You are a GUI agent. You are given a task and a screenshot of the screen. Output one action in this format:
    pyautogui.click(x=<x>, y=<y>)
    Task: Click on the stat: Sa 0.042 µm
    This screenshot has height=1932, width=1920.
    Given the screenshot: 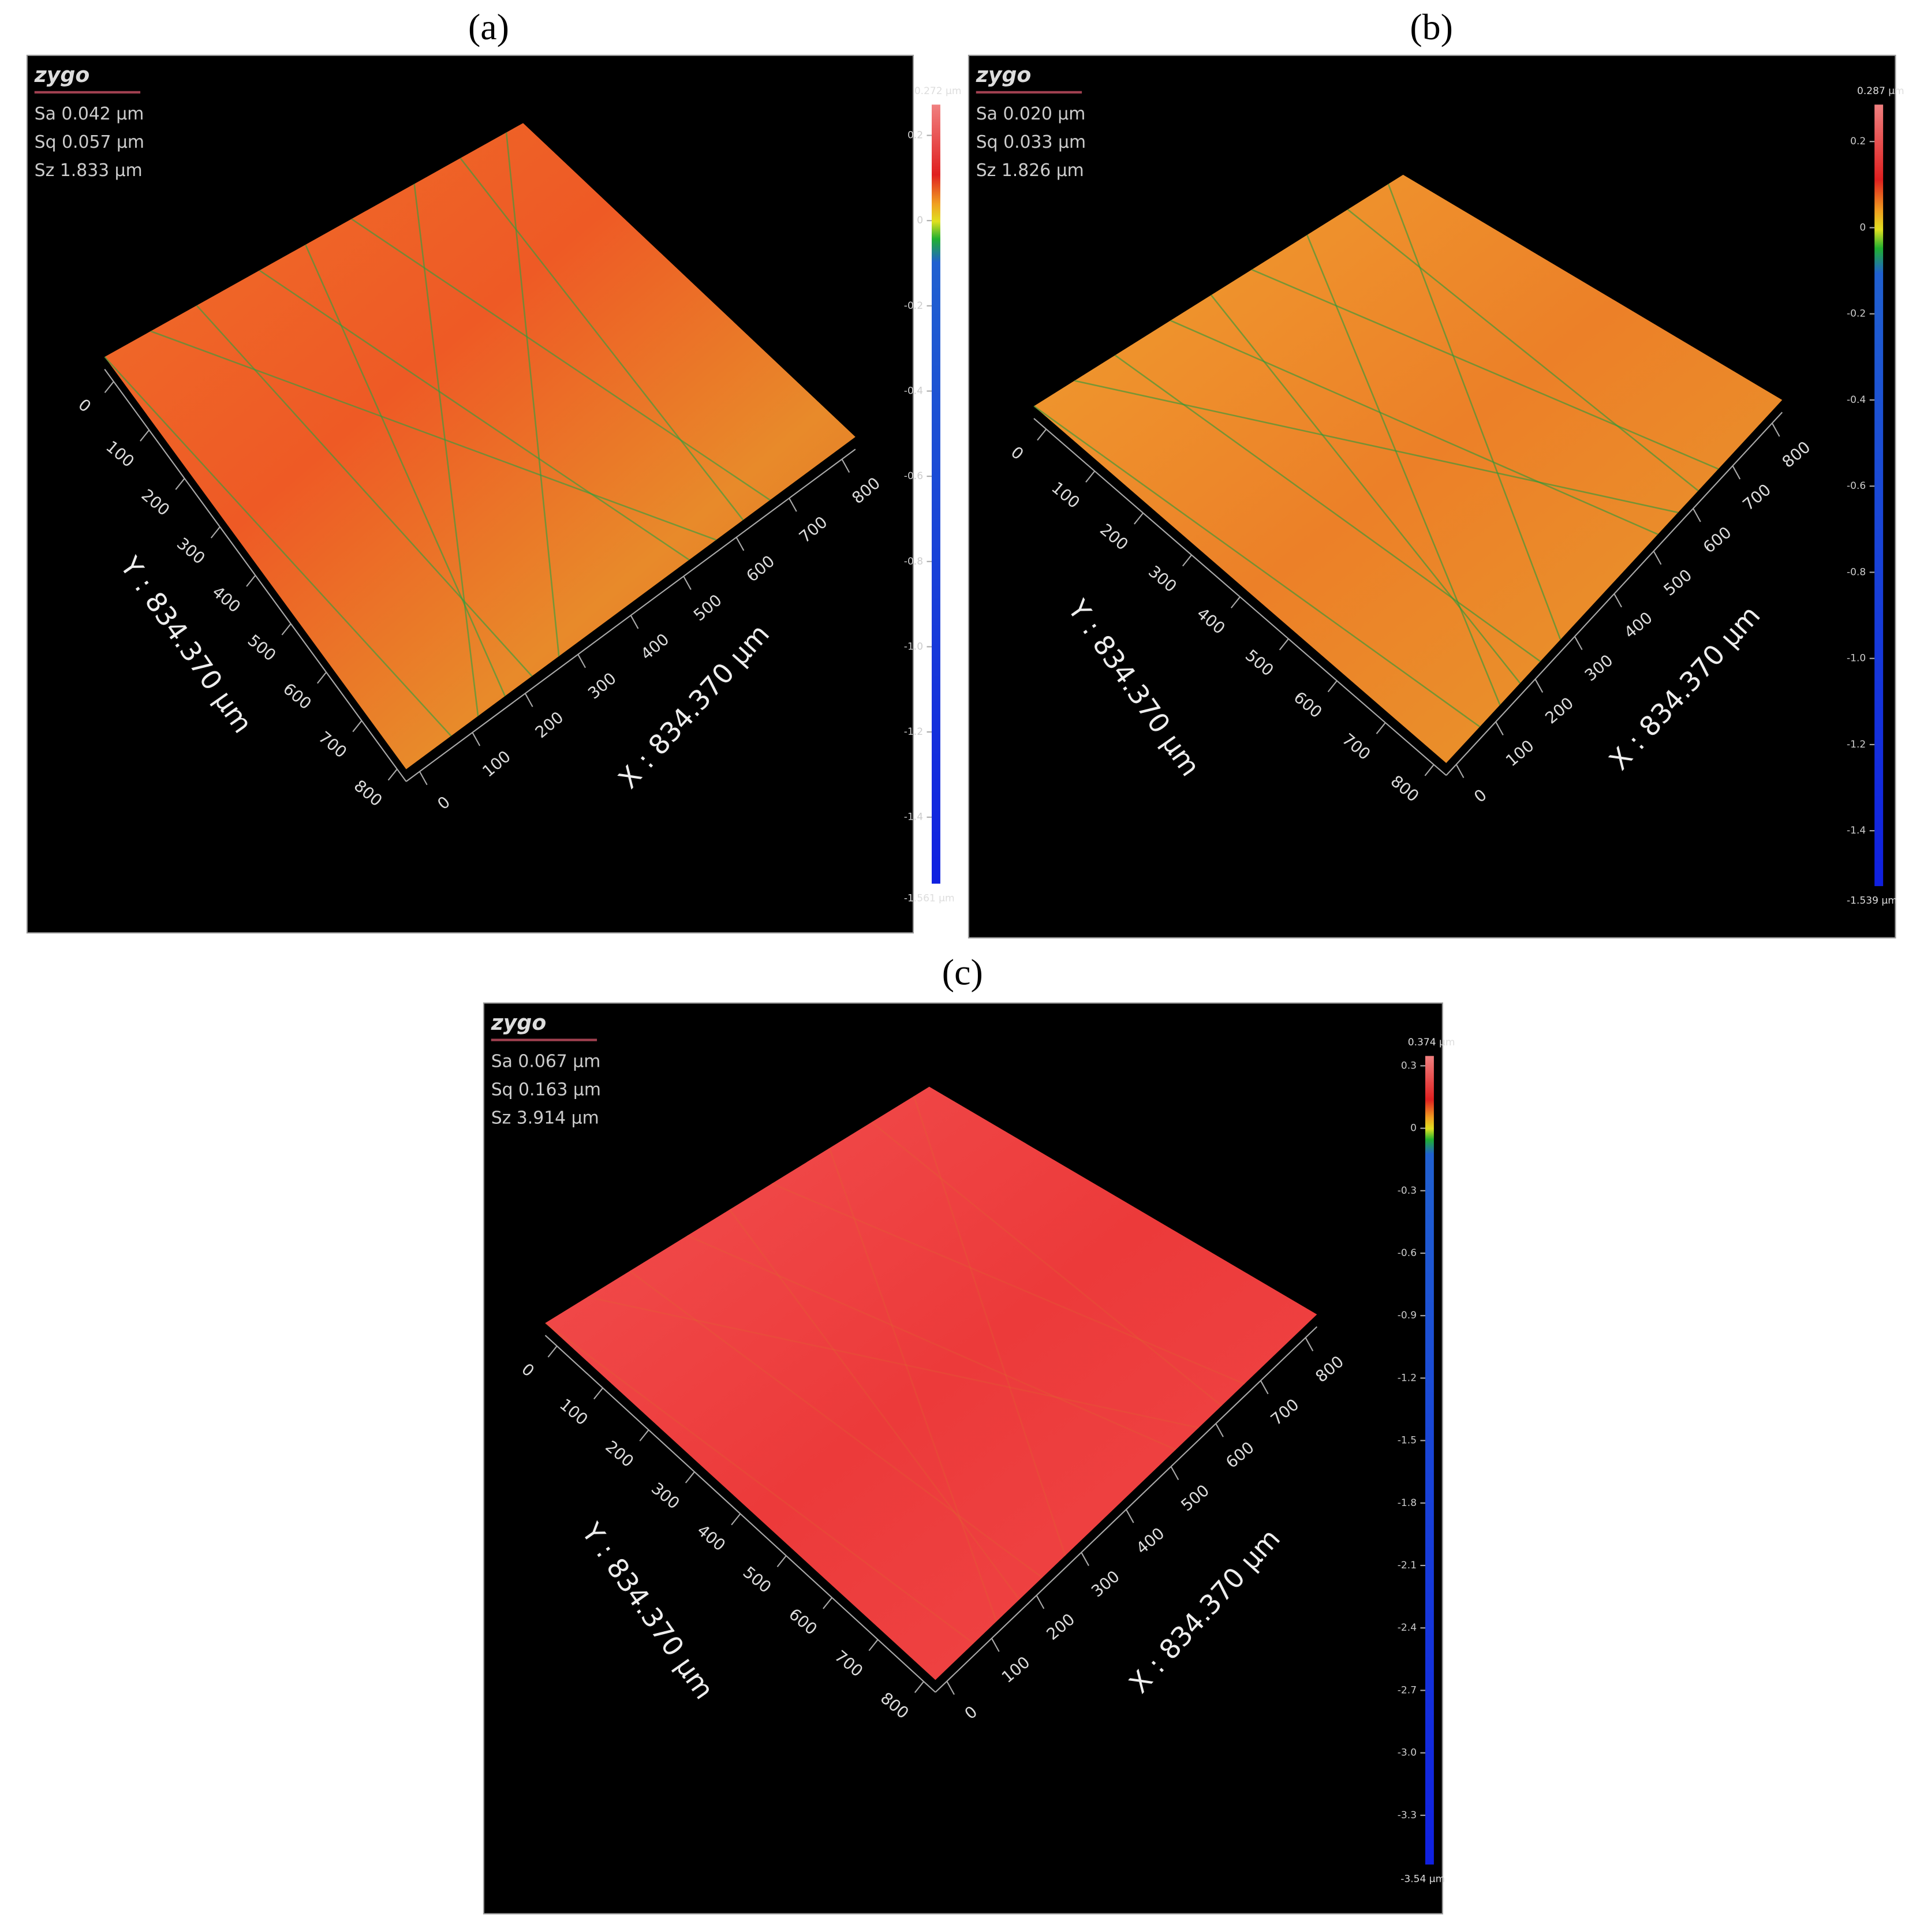 What is the action you would take?
    pyautogui.click(x=89, y=114)
    